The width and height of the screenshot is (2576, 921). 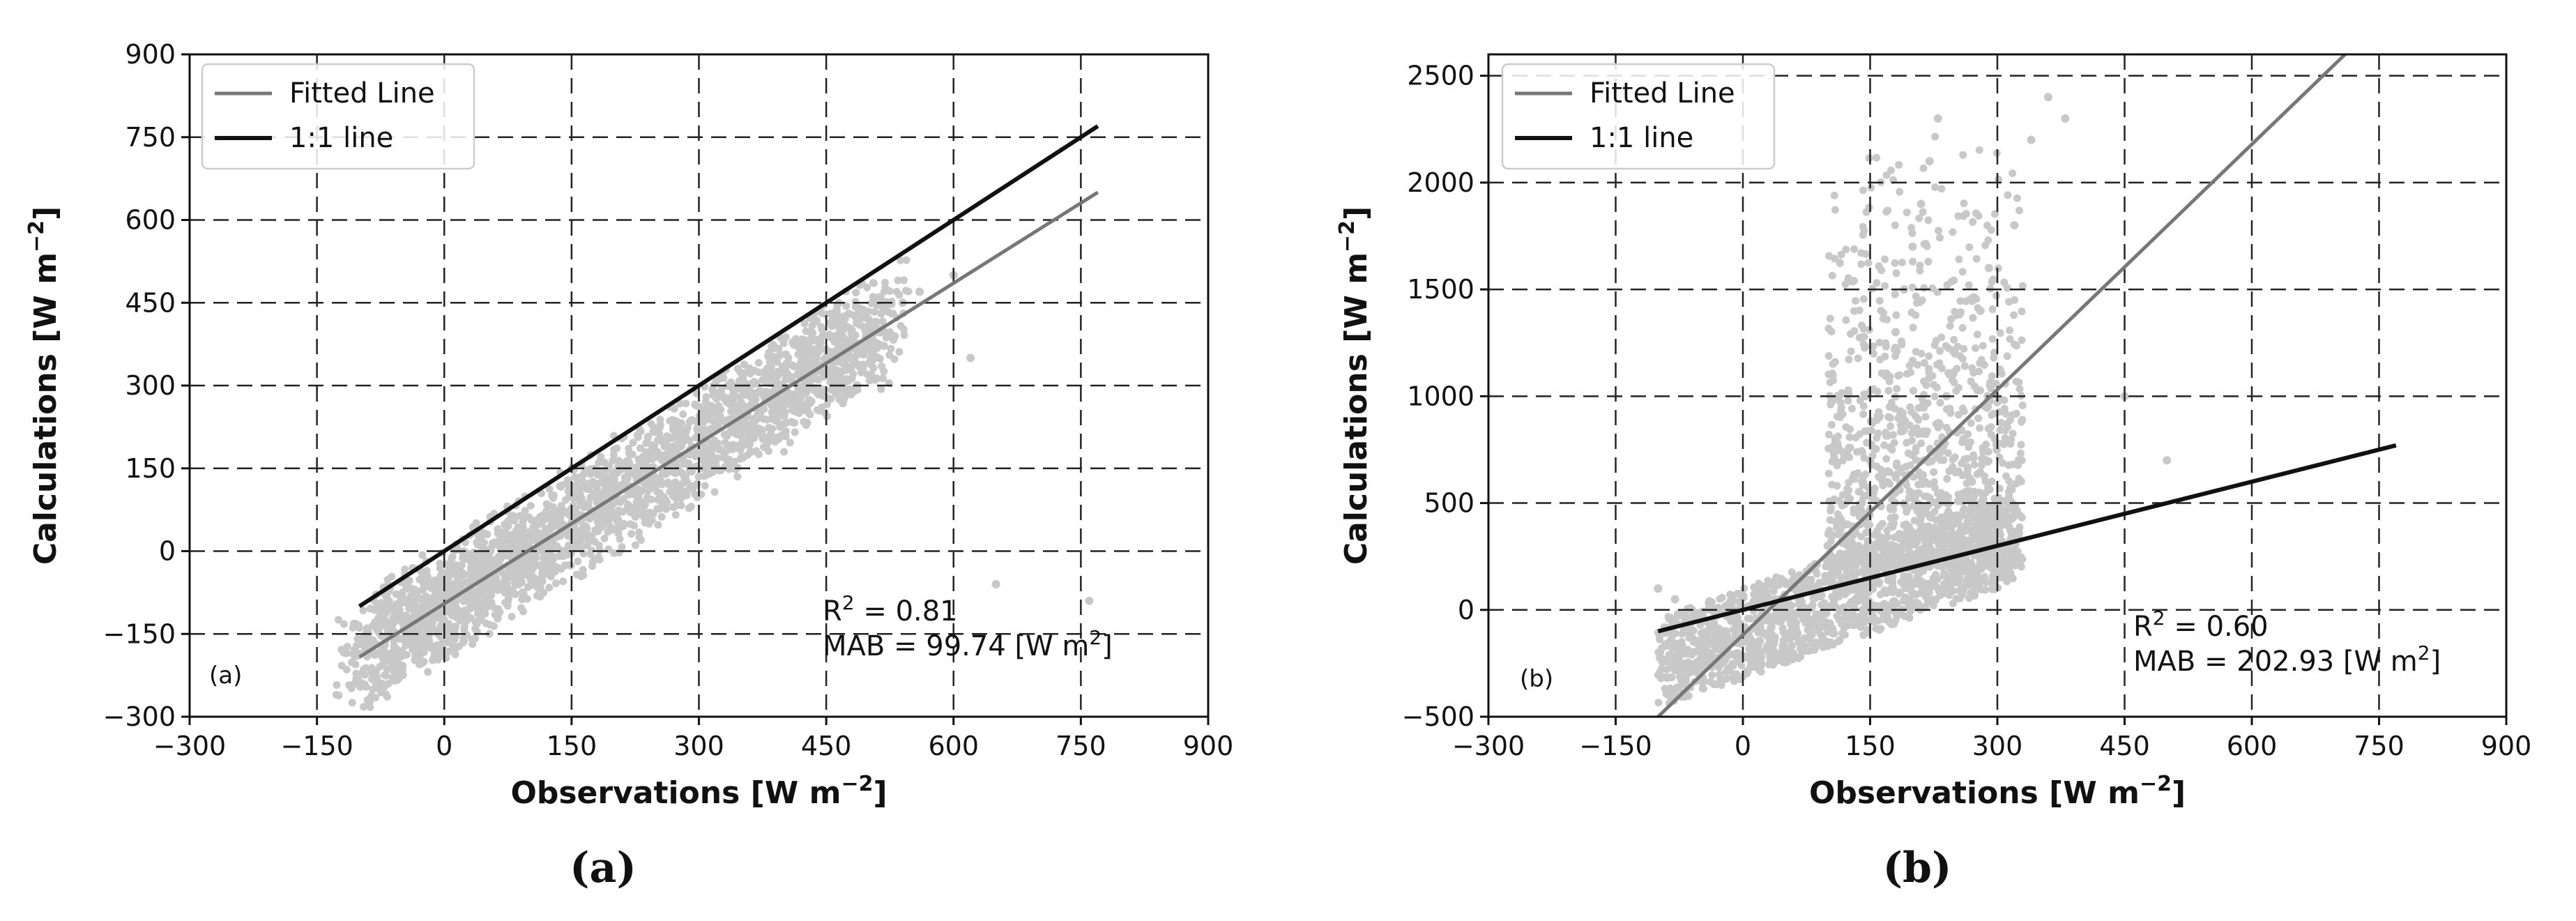 I want to click on series-line-fitted, so click(x=729, y=424).